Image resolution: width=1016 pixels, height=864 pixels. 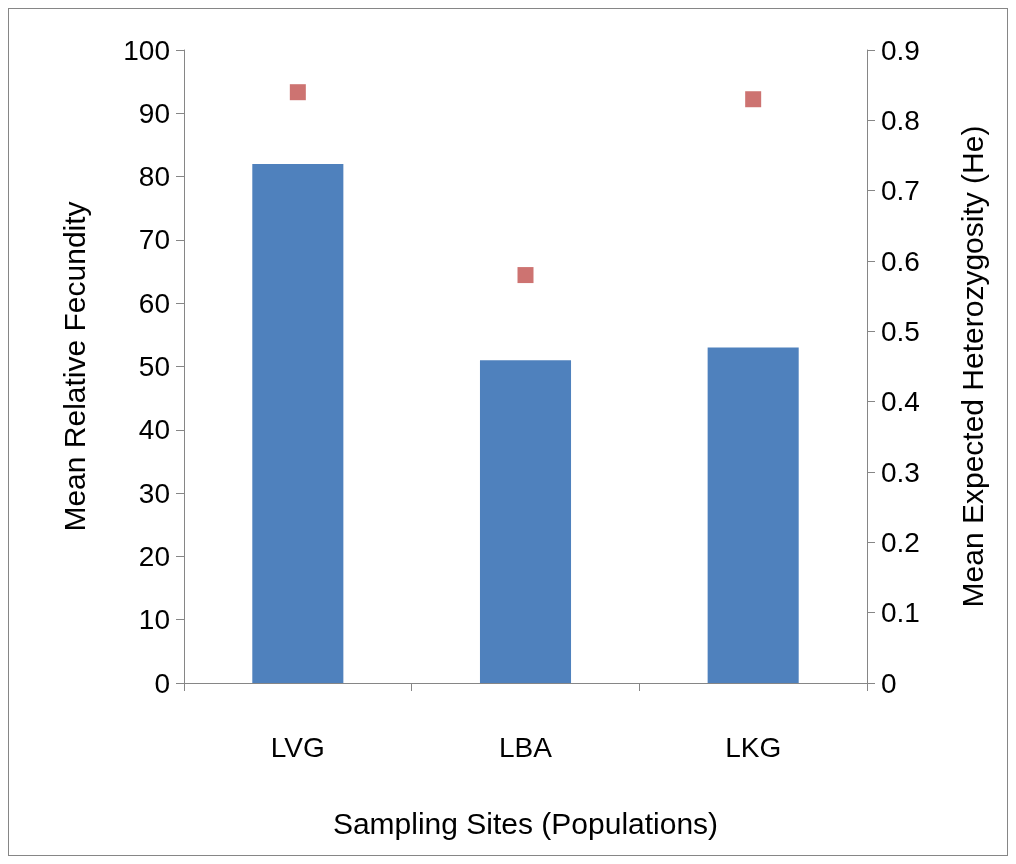 What do you see at coordinates (889, 683) in the screenshot?
I see `y2-tick-label: 0` at bounding box center [889, 683].